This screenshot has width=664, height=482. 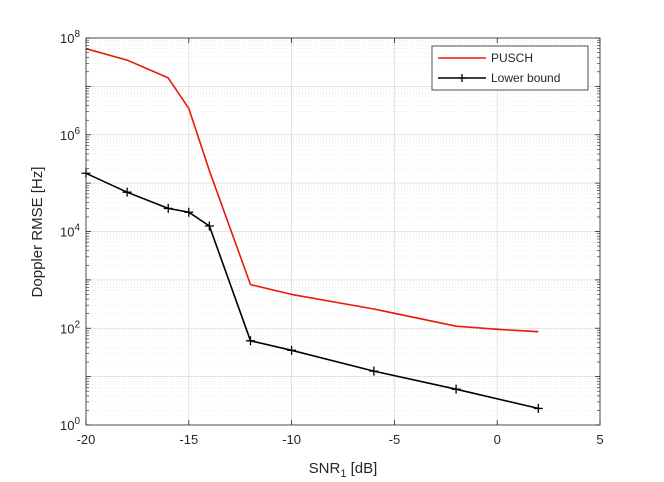 What do you see at coordinates (525, 78) in the screenshot?
I see `legend-label-lower-bound: Lower bound` at bounding box center [525, 78].